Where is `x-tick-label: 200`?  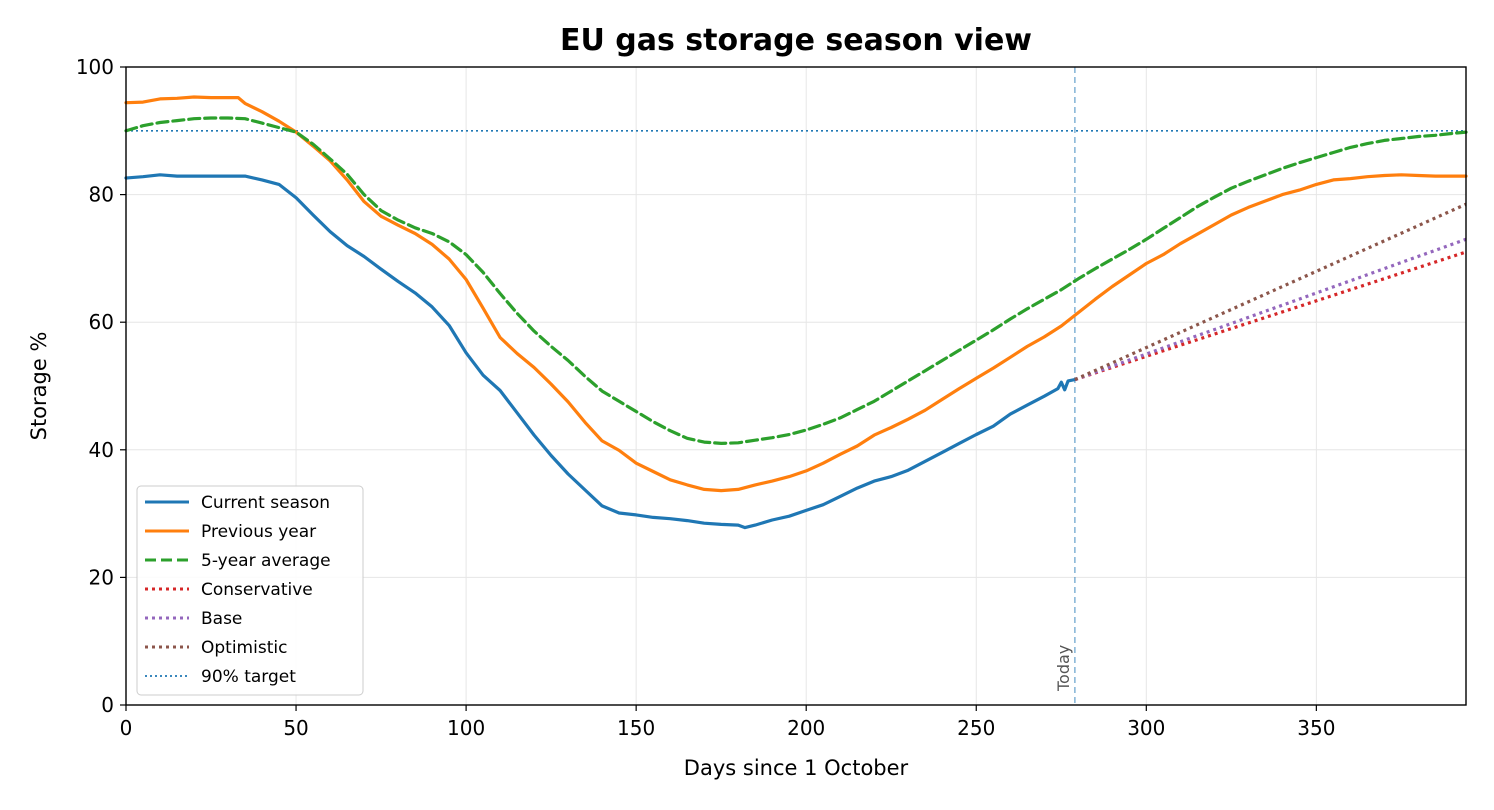 x-tick-label: 200 is located at coordinates (806, 728).